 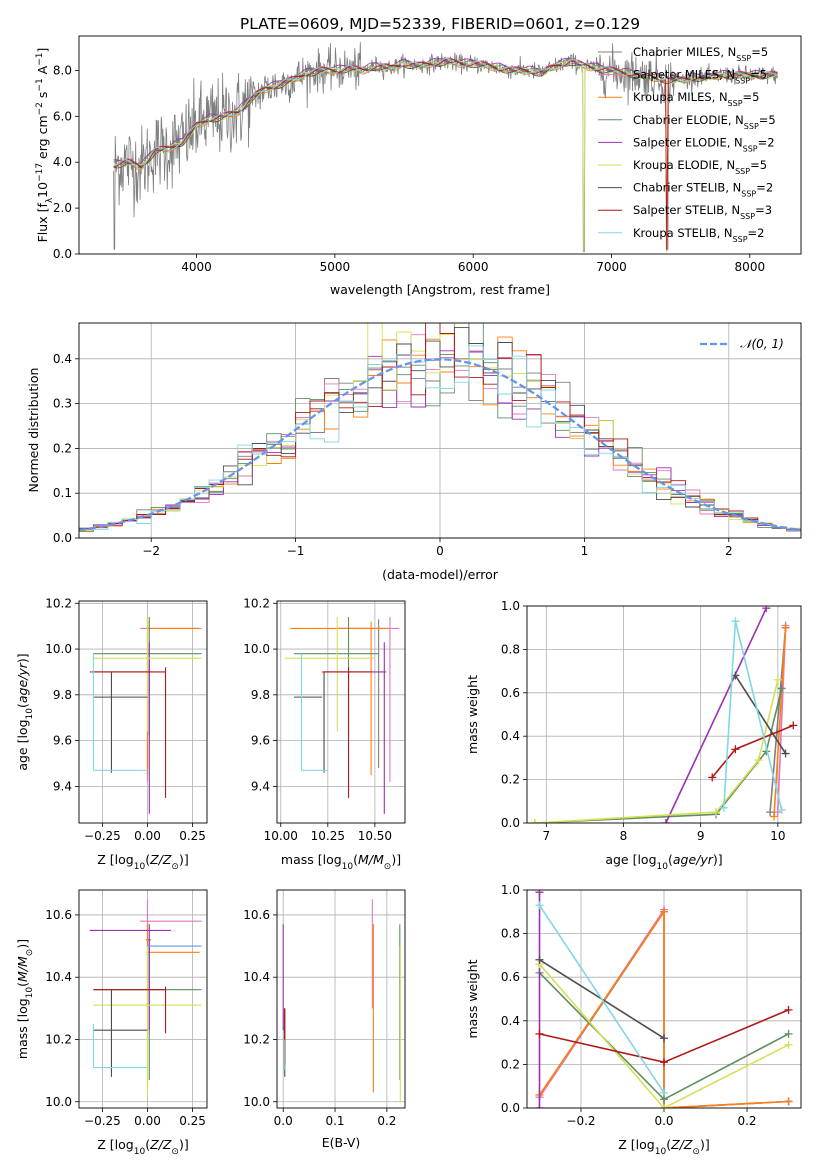 What do you see at coordinates (62, 448) in the screenshot?
I see `residuals-ytick-label: 0.2` at bounding box center [62, 448].